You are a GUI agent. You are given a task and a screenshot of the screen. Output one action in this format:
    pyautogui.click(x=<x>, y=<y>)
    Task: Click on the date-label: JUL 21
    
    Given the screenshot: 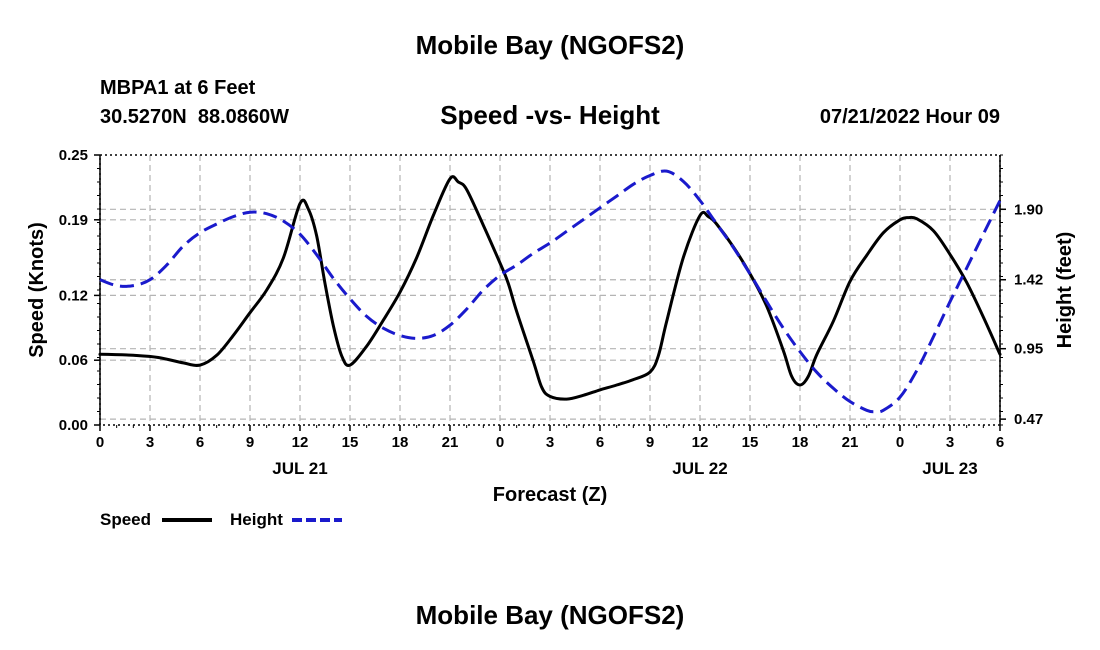 What is the action you would take?
    pyautogui.click(x=299, y=468)
    